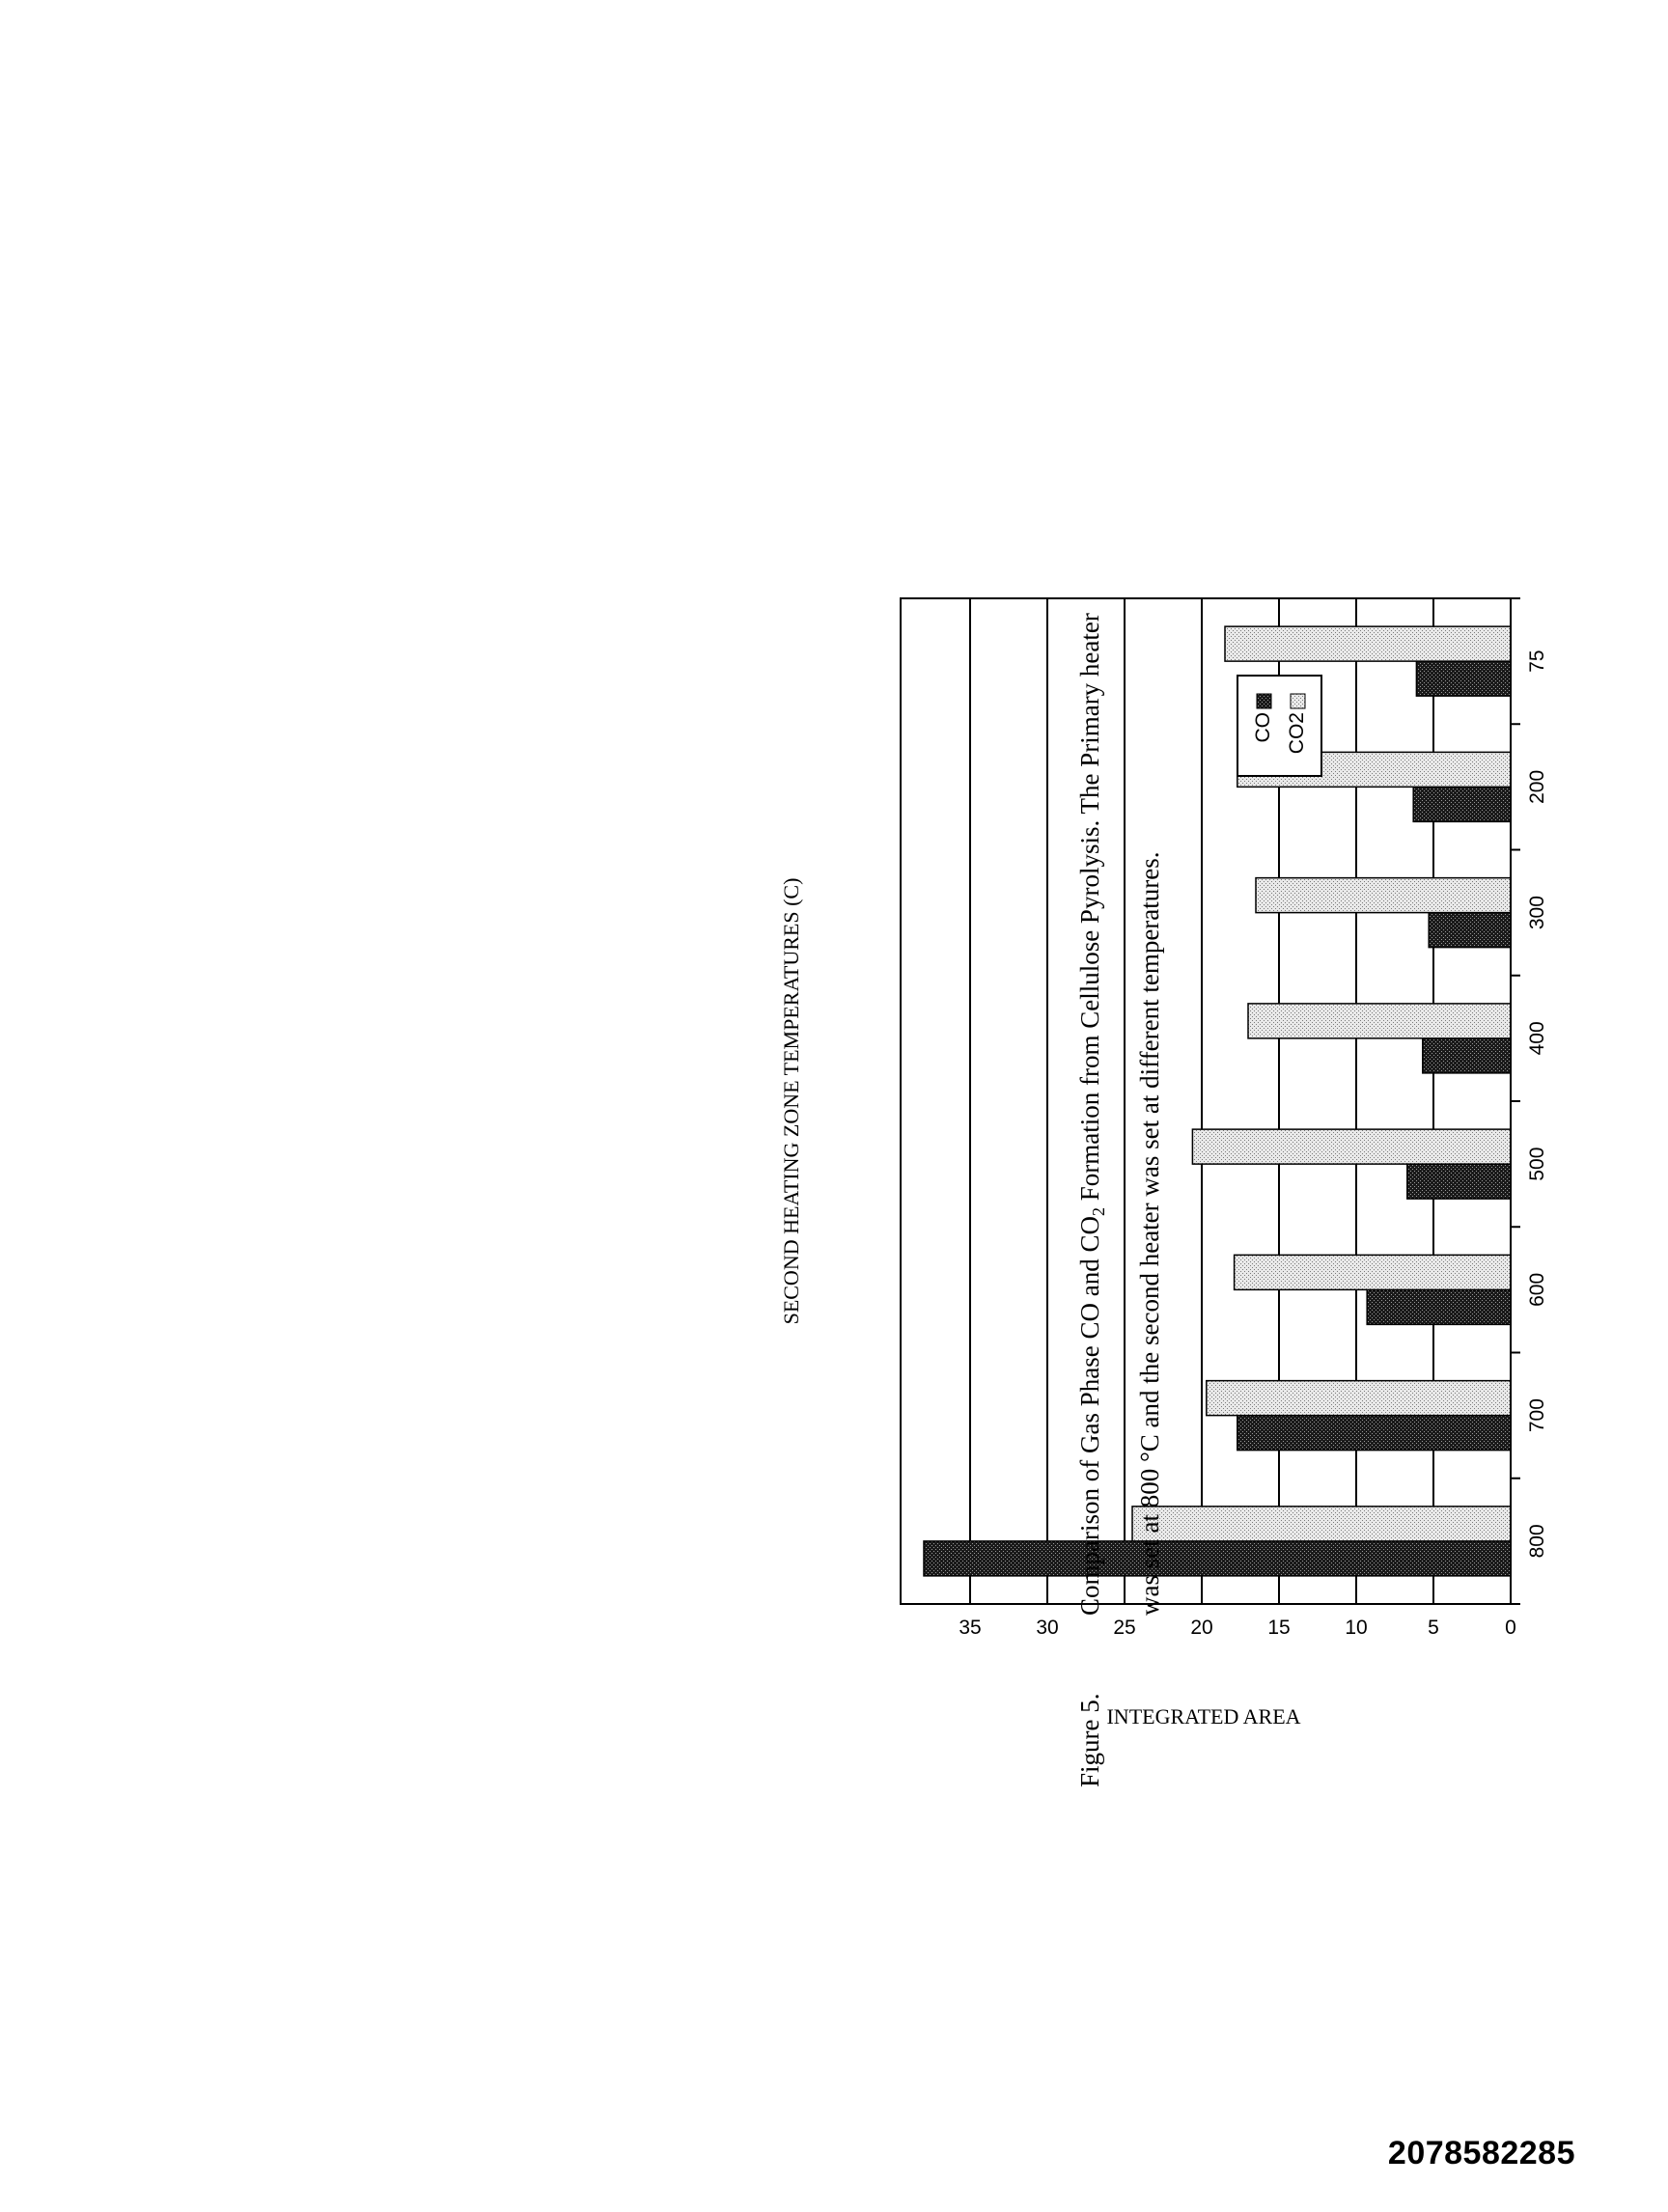 The height and width of the screenshot is (2212, 1668). What do you see at coordinates (1297, 733) in the screenshot?
I see `legend-label-co2: CO2` at bounding box center [1297, 733].